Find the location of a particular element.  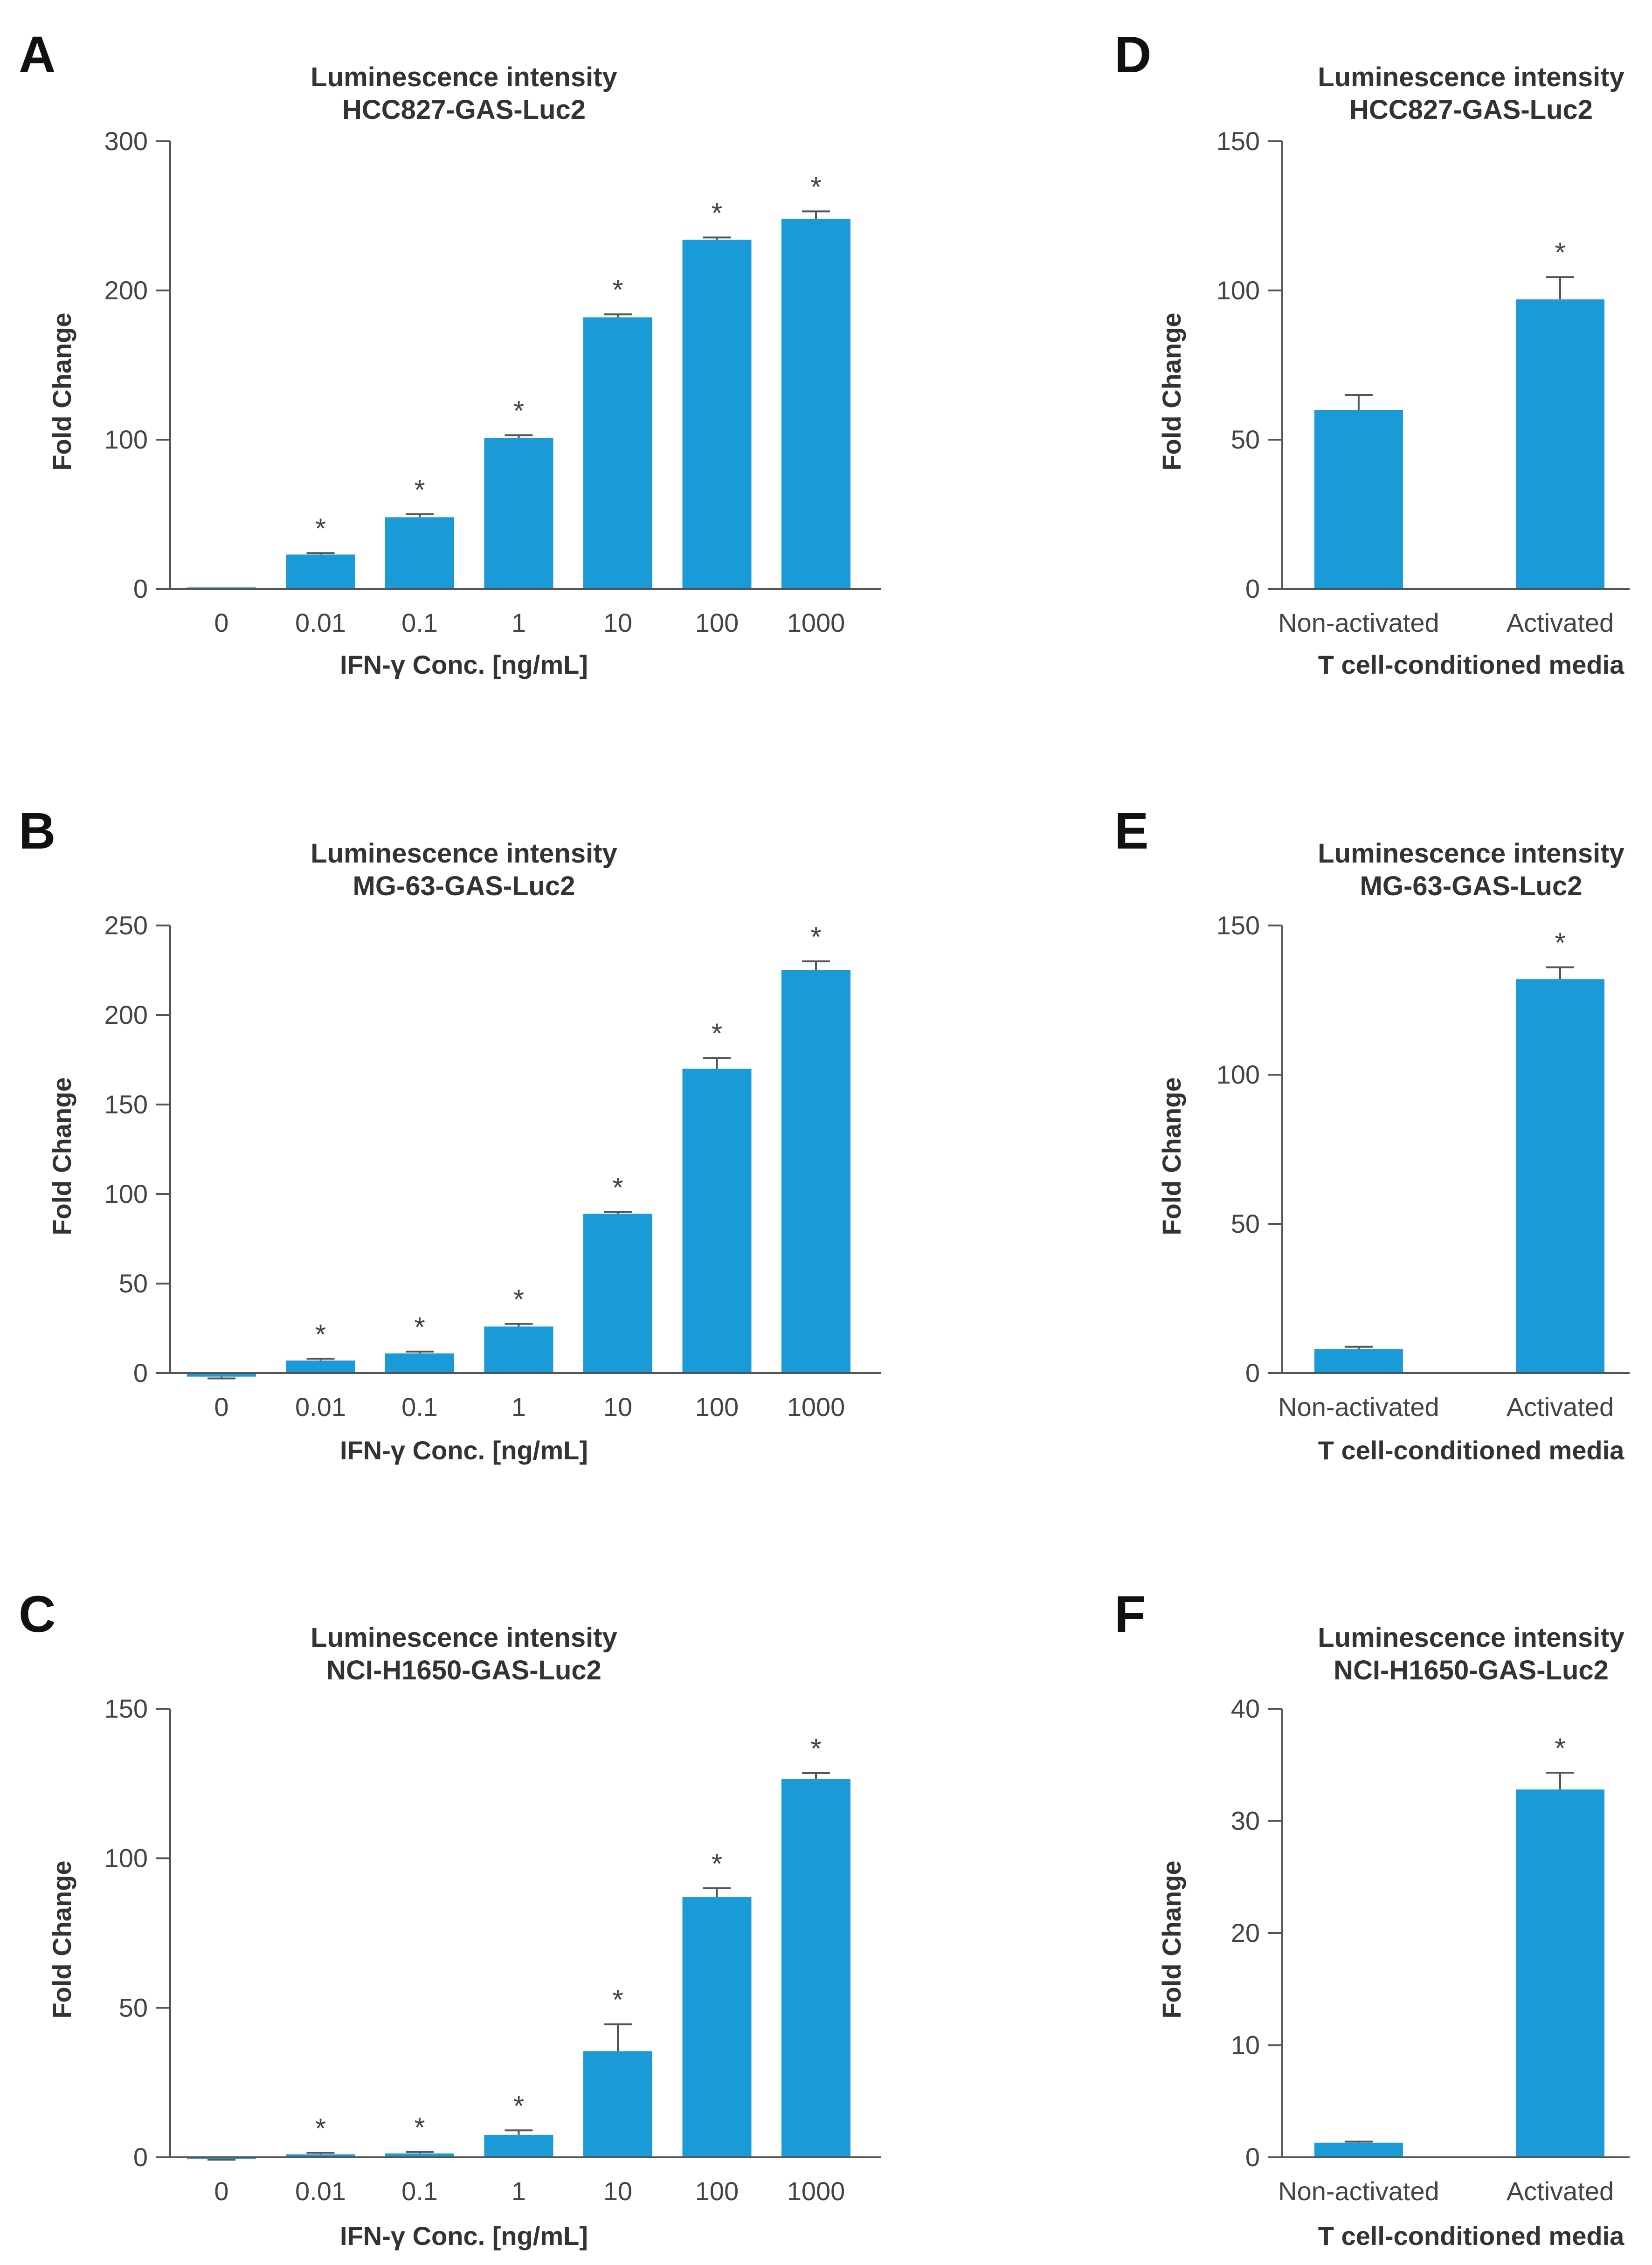

y-tick-label: 250 is located at coordinates (126, 926).